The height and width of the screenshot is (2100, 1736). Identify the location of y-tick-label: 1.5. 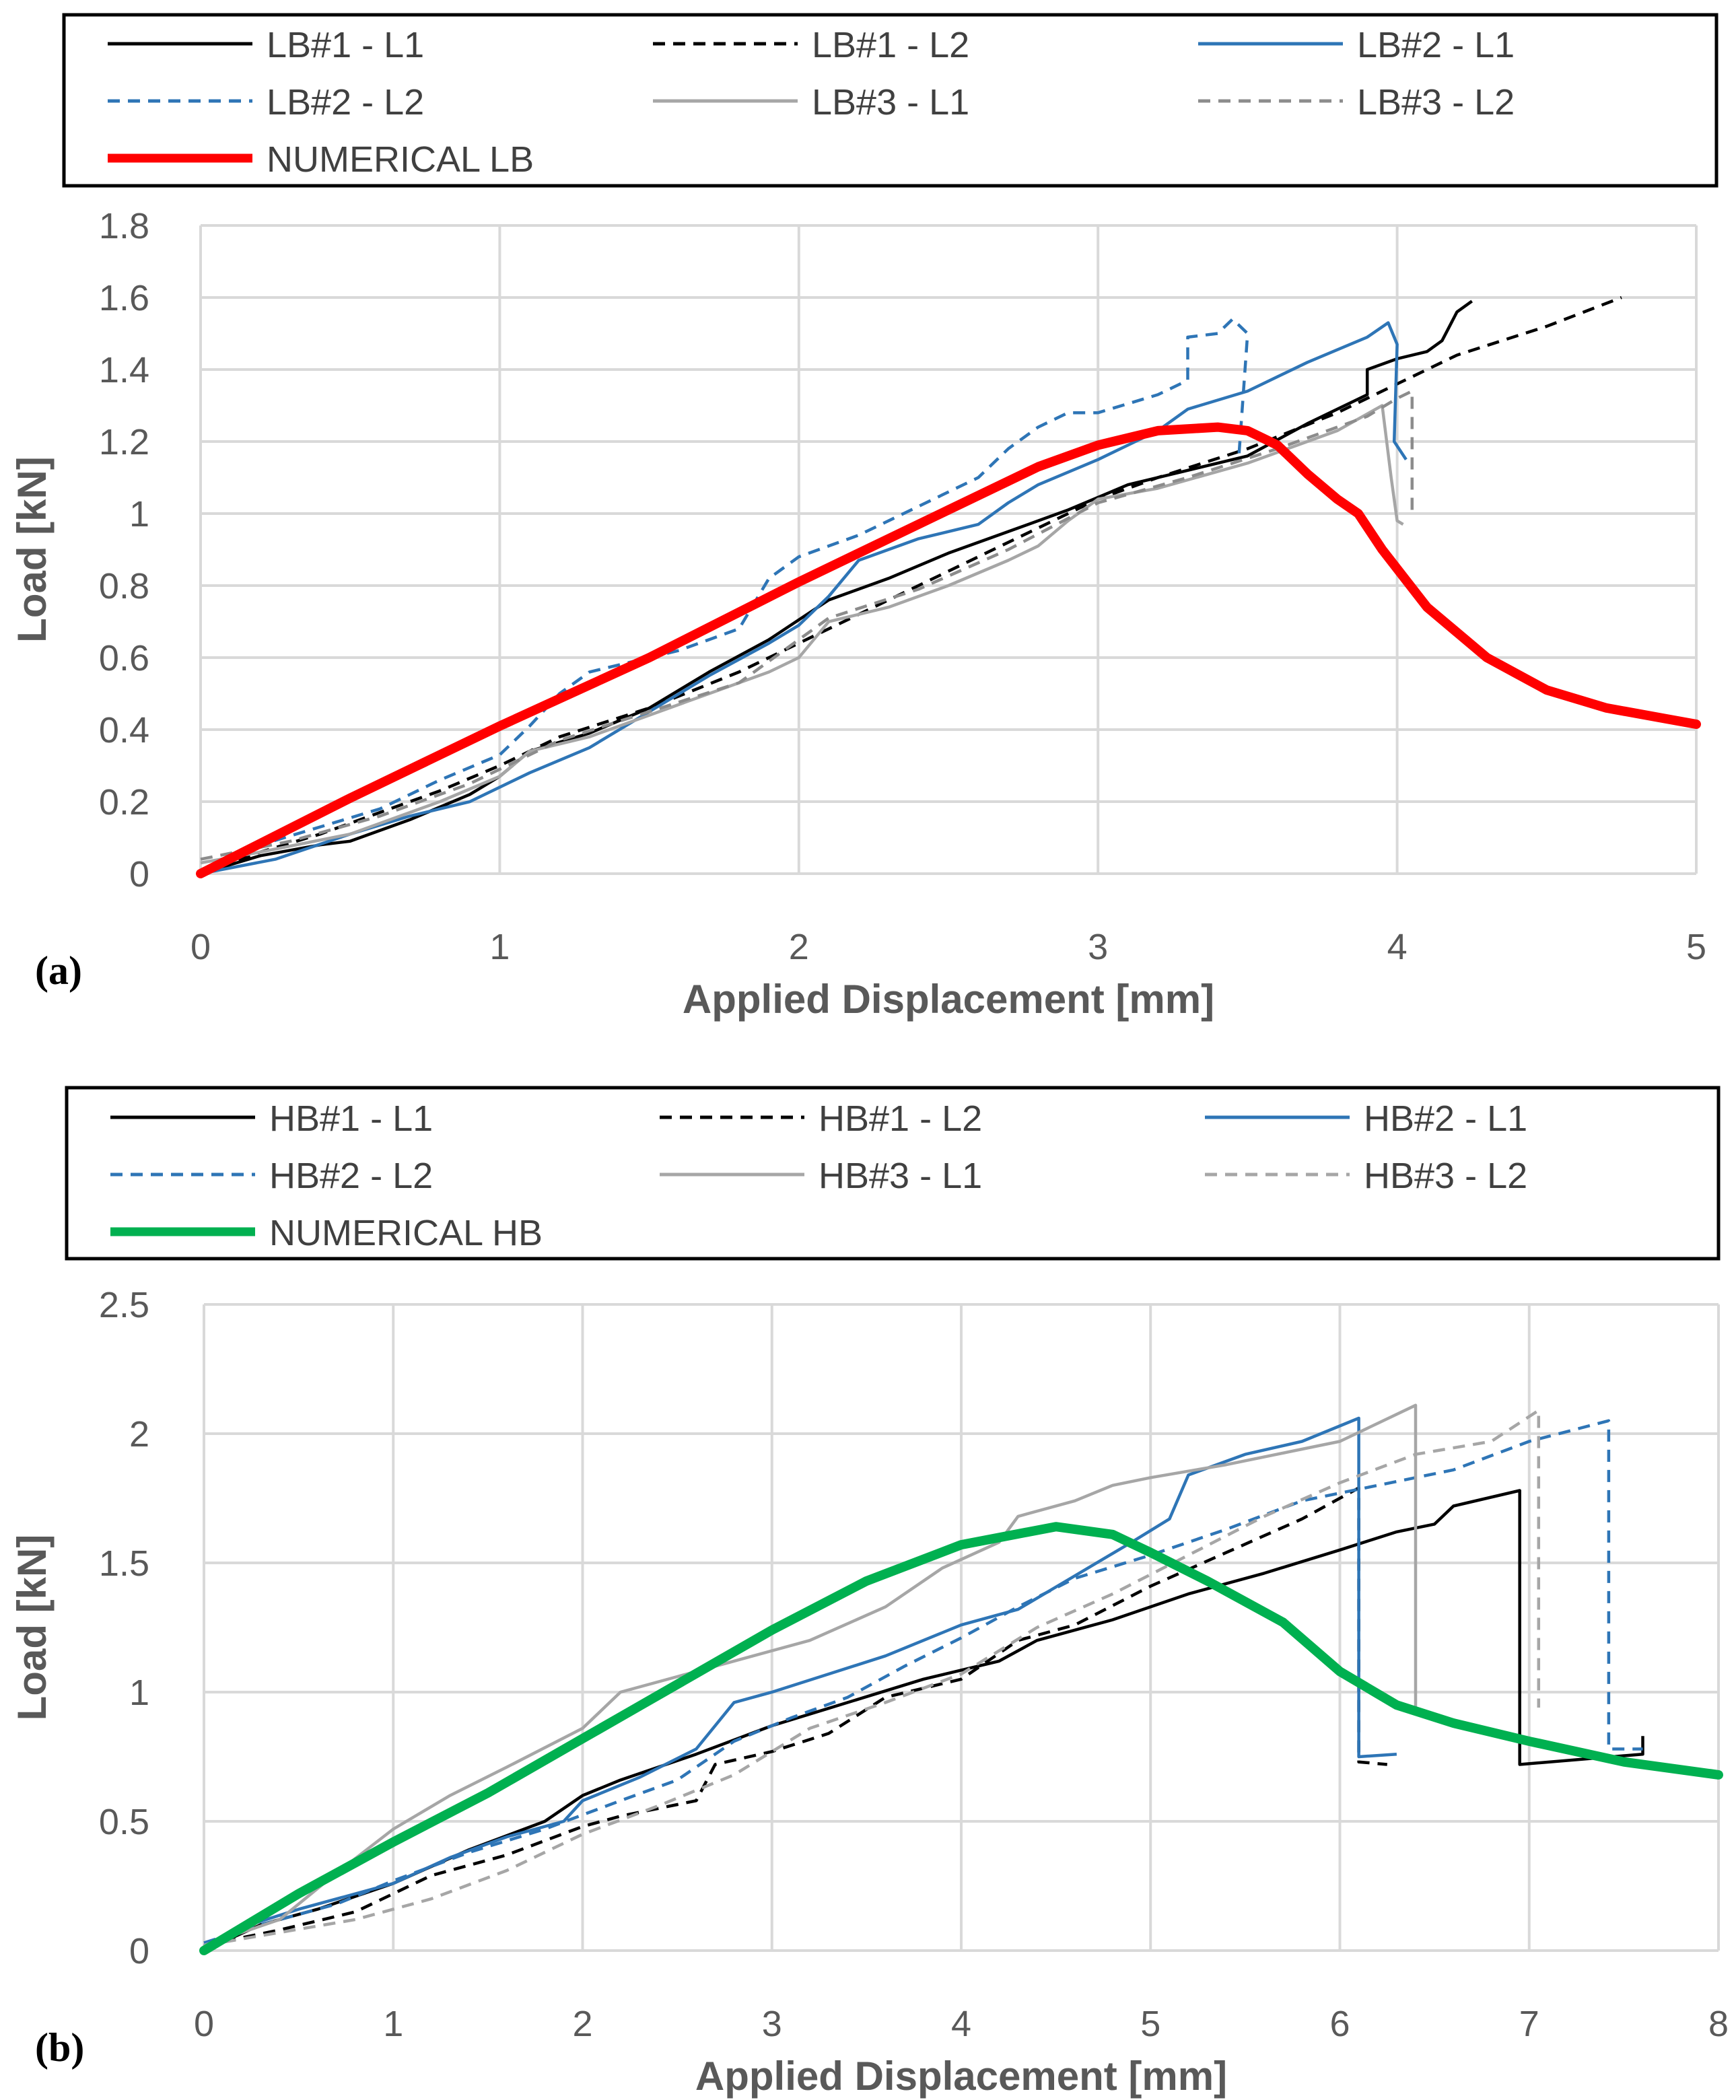
(124, 1563).